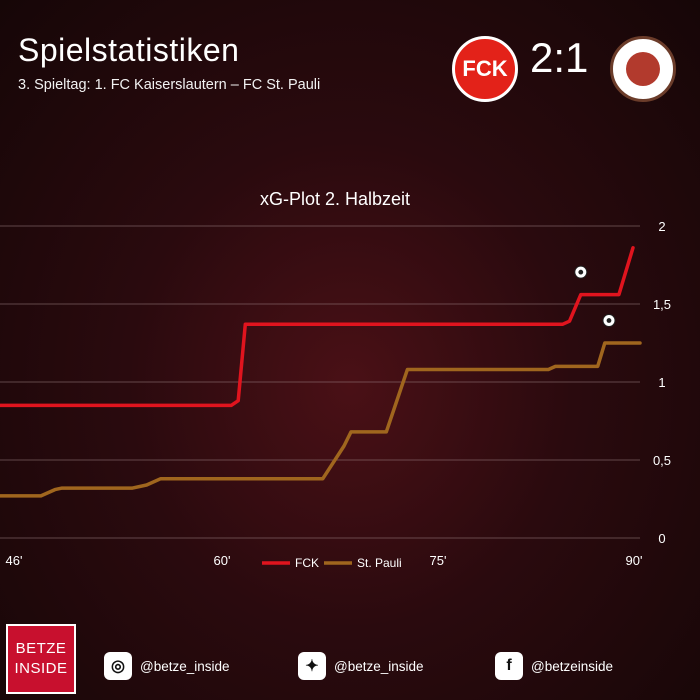 The height and width of the screenshot is (700, 700). I want to click on chart-title: xG-Plot 2. Halbzeit, so click(335, 199).